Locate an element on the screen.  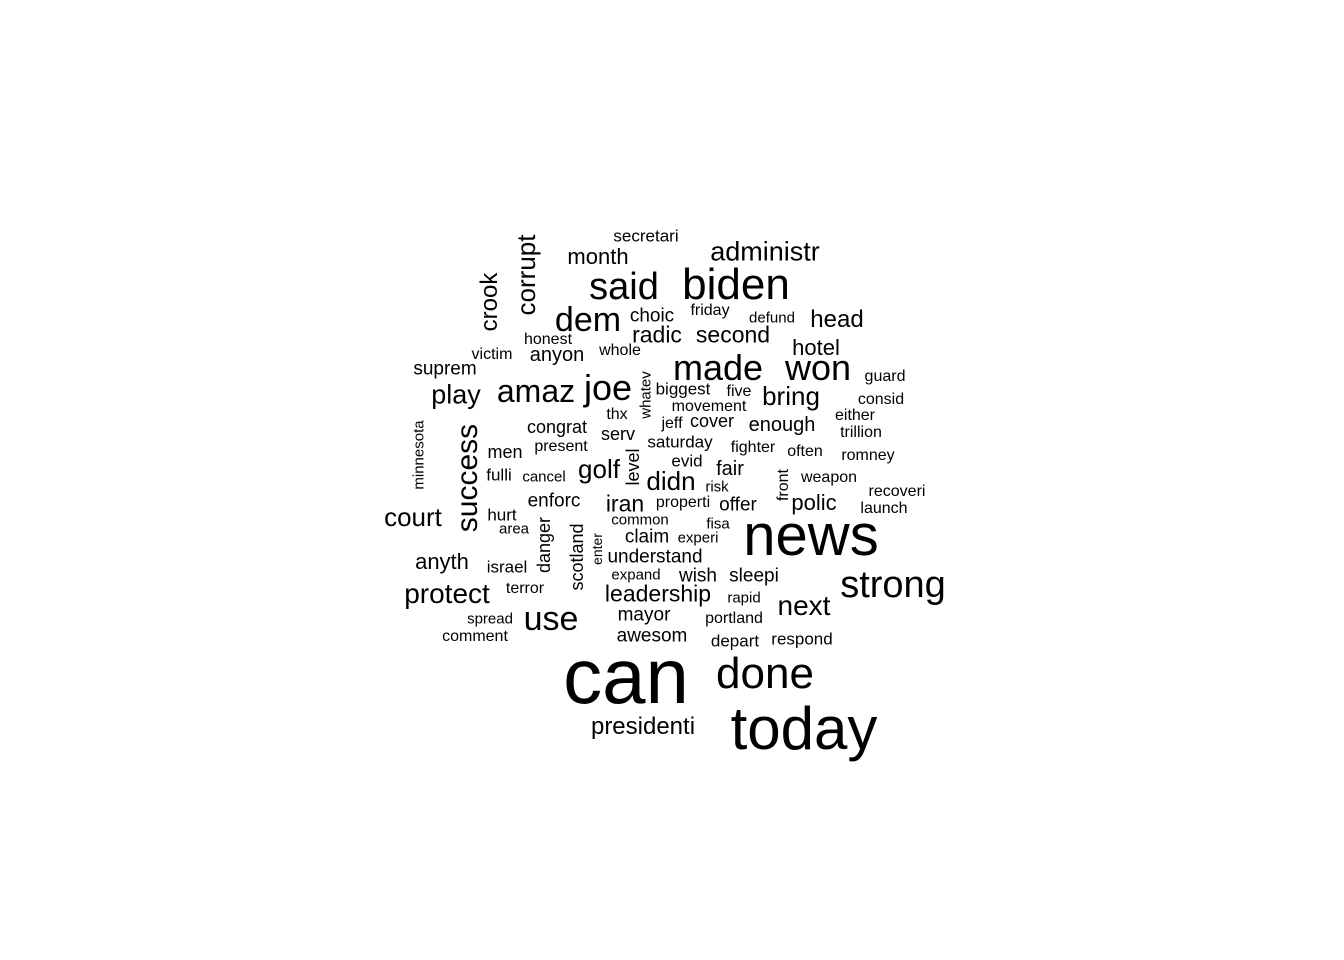
word-men: men is located at coordinates (505, 452).